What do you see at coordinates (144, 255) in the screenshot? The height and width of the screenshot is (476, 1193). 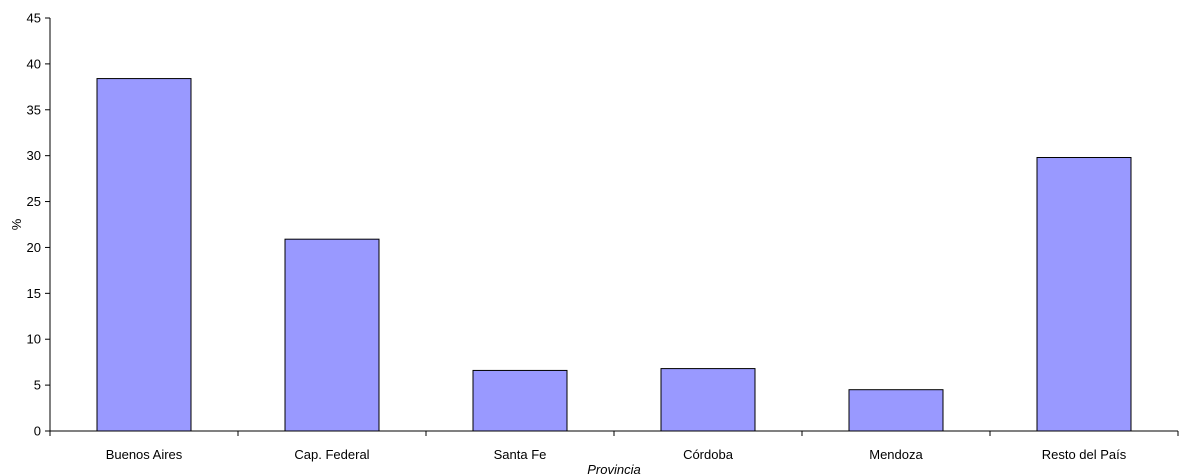 I see `bar-buenos-aires` at bounding box center [144, 255].